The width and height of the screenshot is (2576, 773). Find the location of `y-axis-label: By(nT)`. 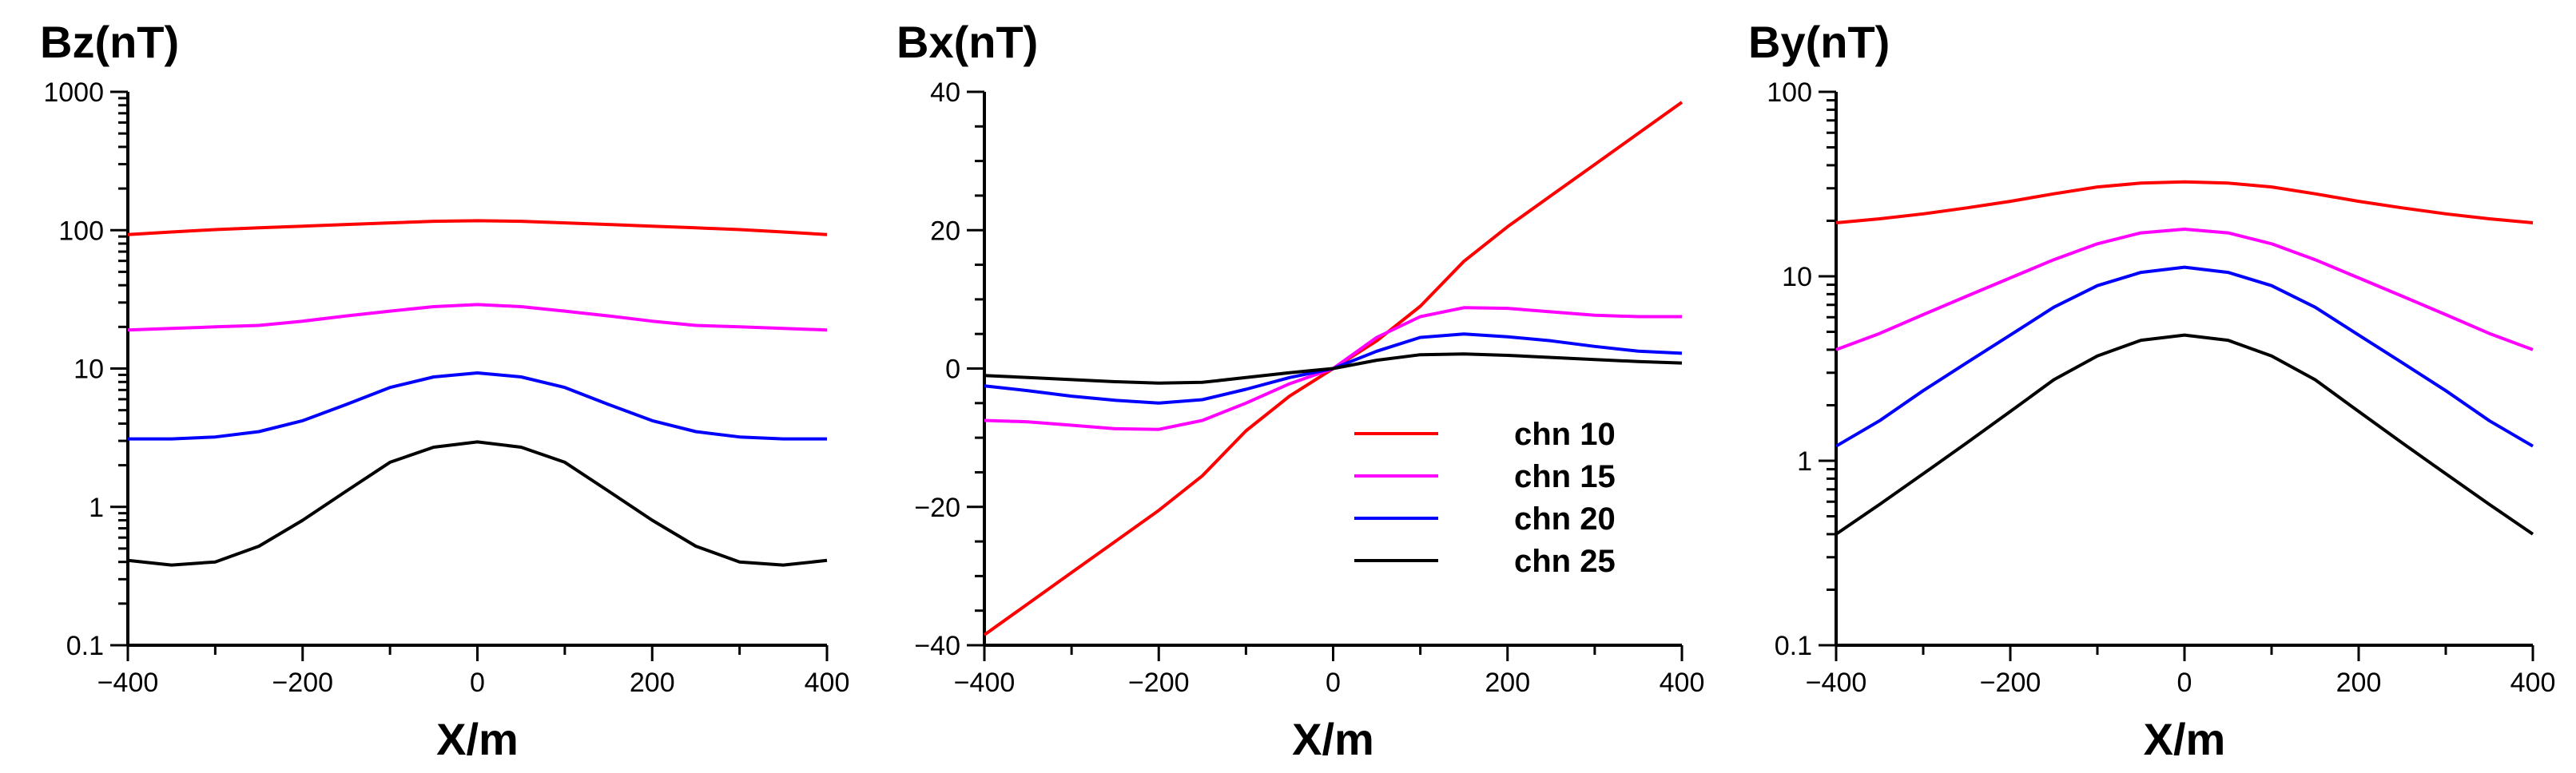

y-axis-label: By(nT) is located at coordinates (1819, 42).